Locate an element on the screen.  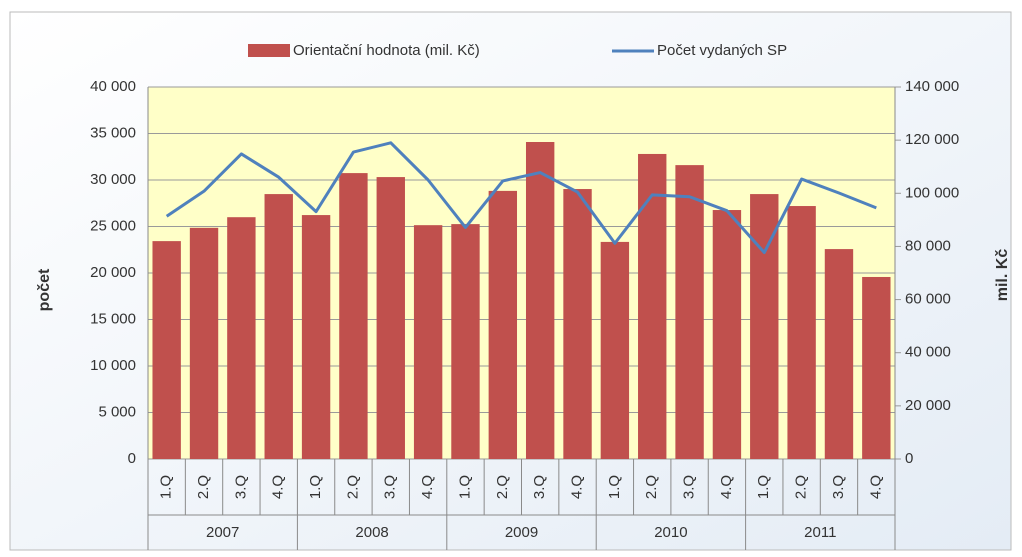
y2-axis-title: mil. Kč is located at coordinates (1002, 275).